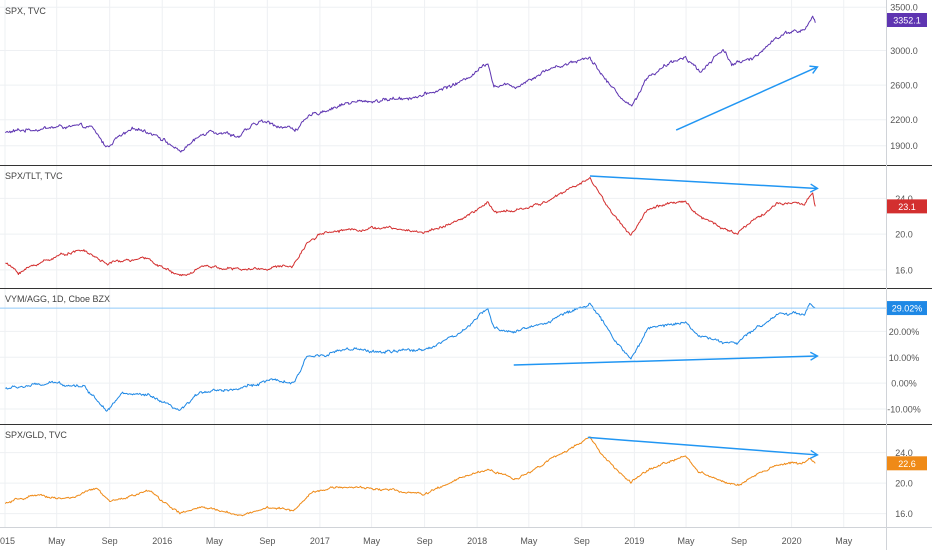 Image resolution: width=932 pixels, height=555 pixels. I want to click on x-tick-label: 2018, so click(477, 541).